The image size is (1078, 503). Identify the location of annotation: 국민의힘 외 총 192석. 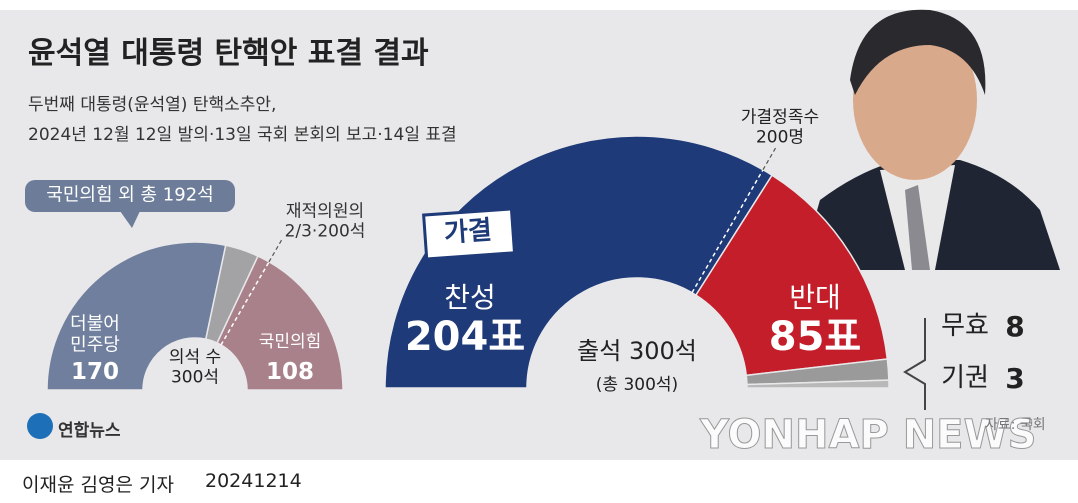
(130, 195).